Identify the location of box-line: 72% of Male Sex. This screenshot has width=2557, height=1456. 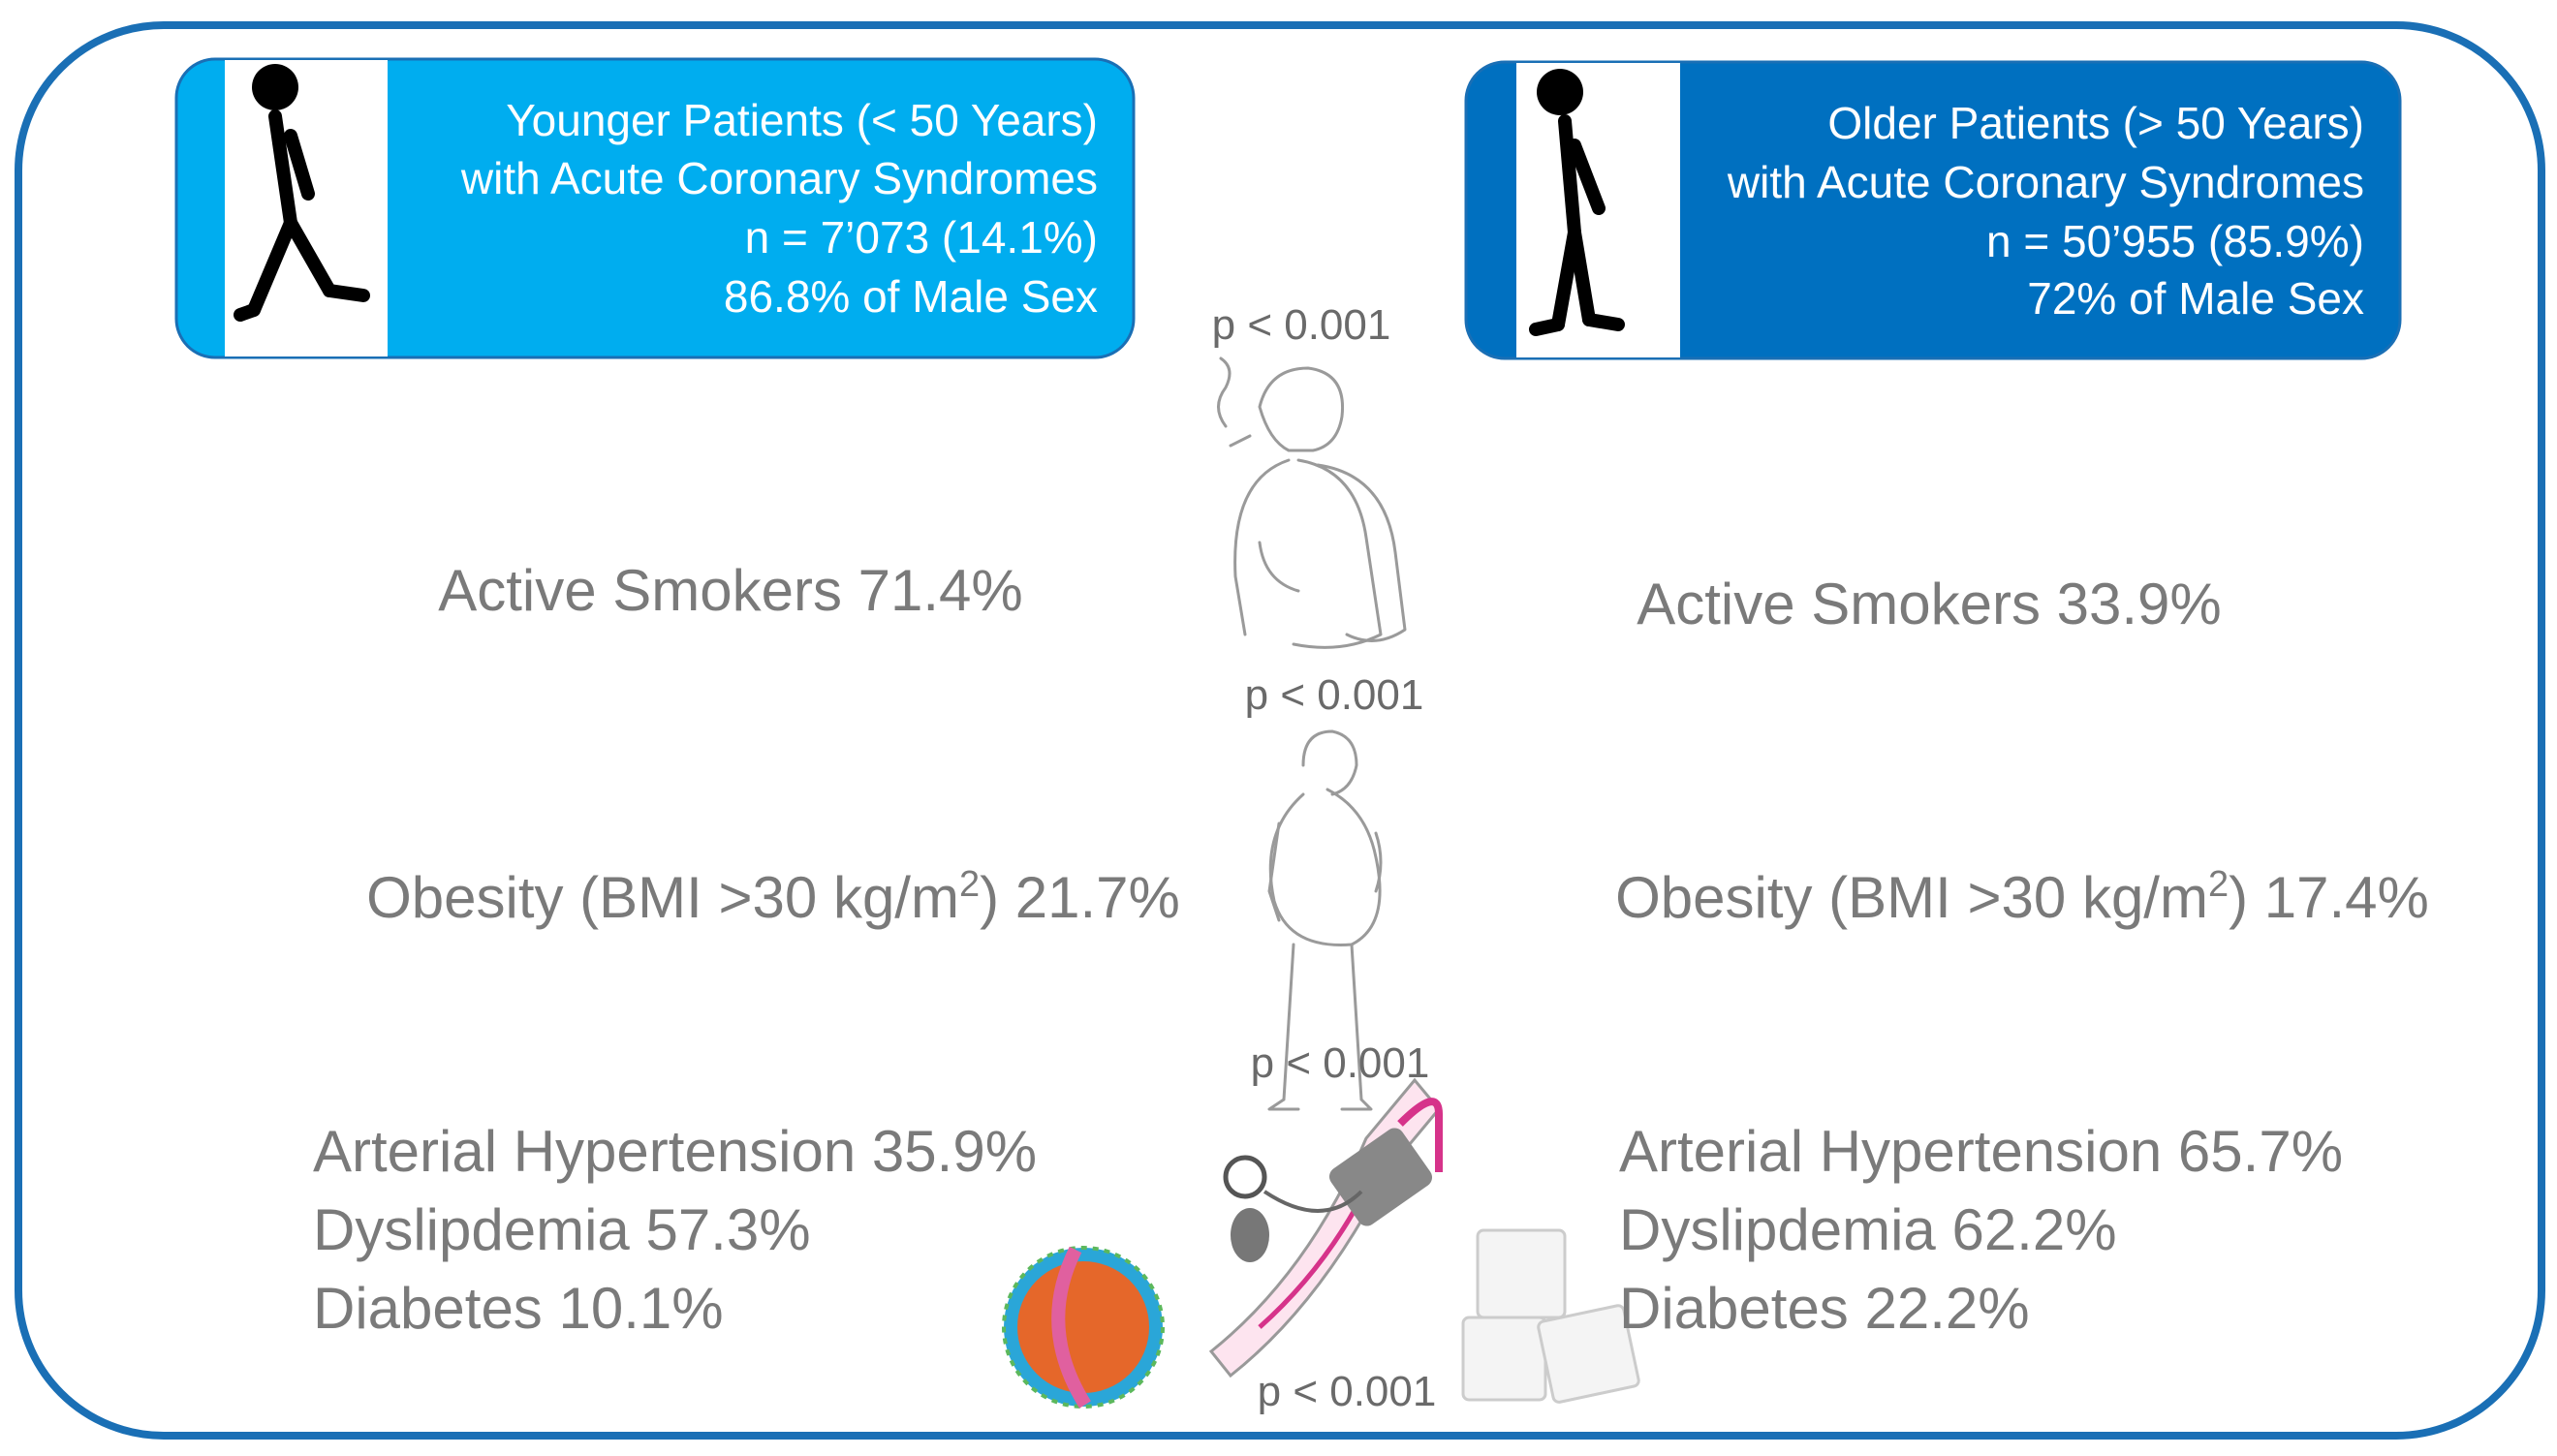
(2195, 298).